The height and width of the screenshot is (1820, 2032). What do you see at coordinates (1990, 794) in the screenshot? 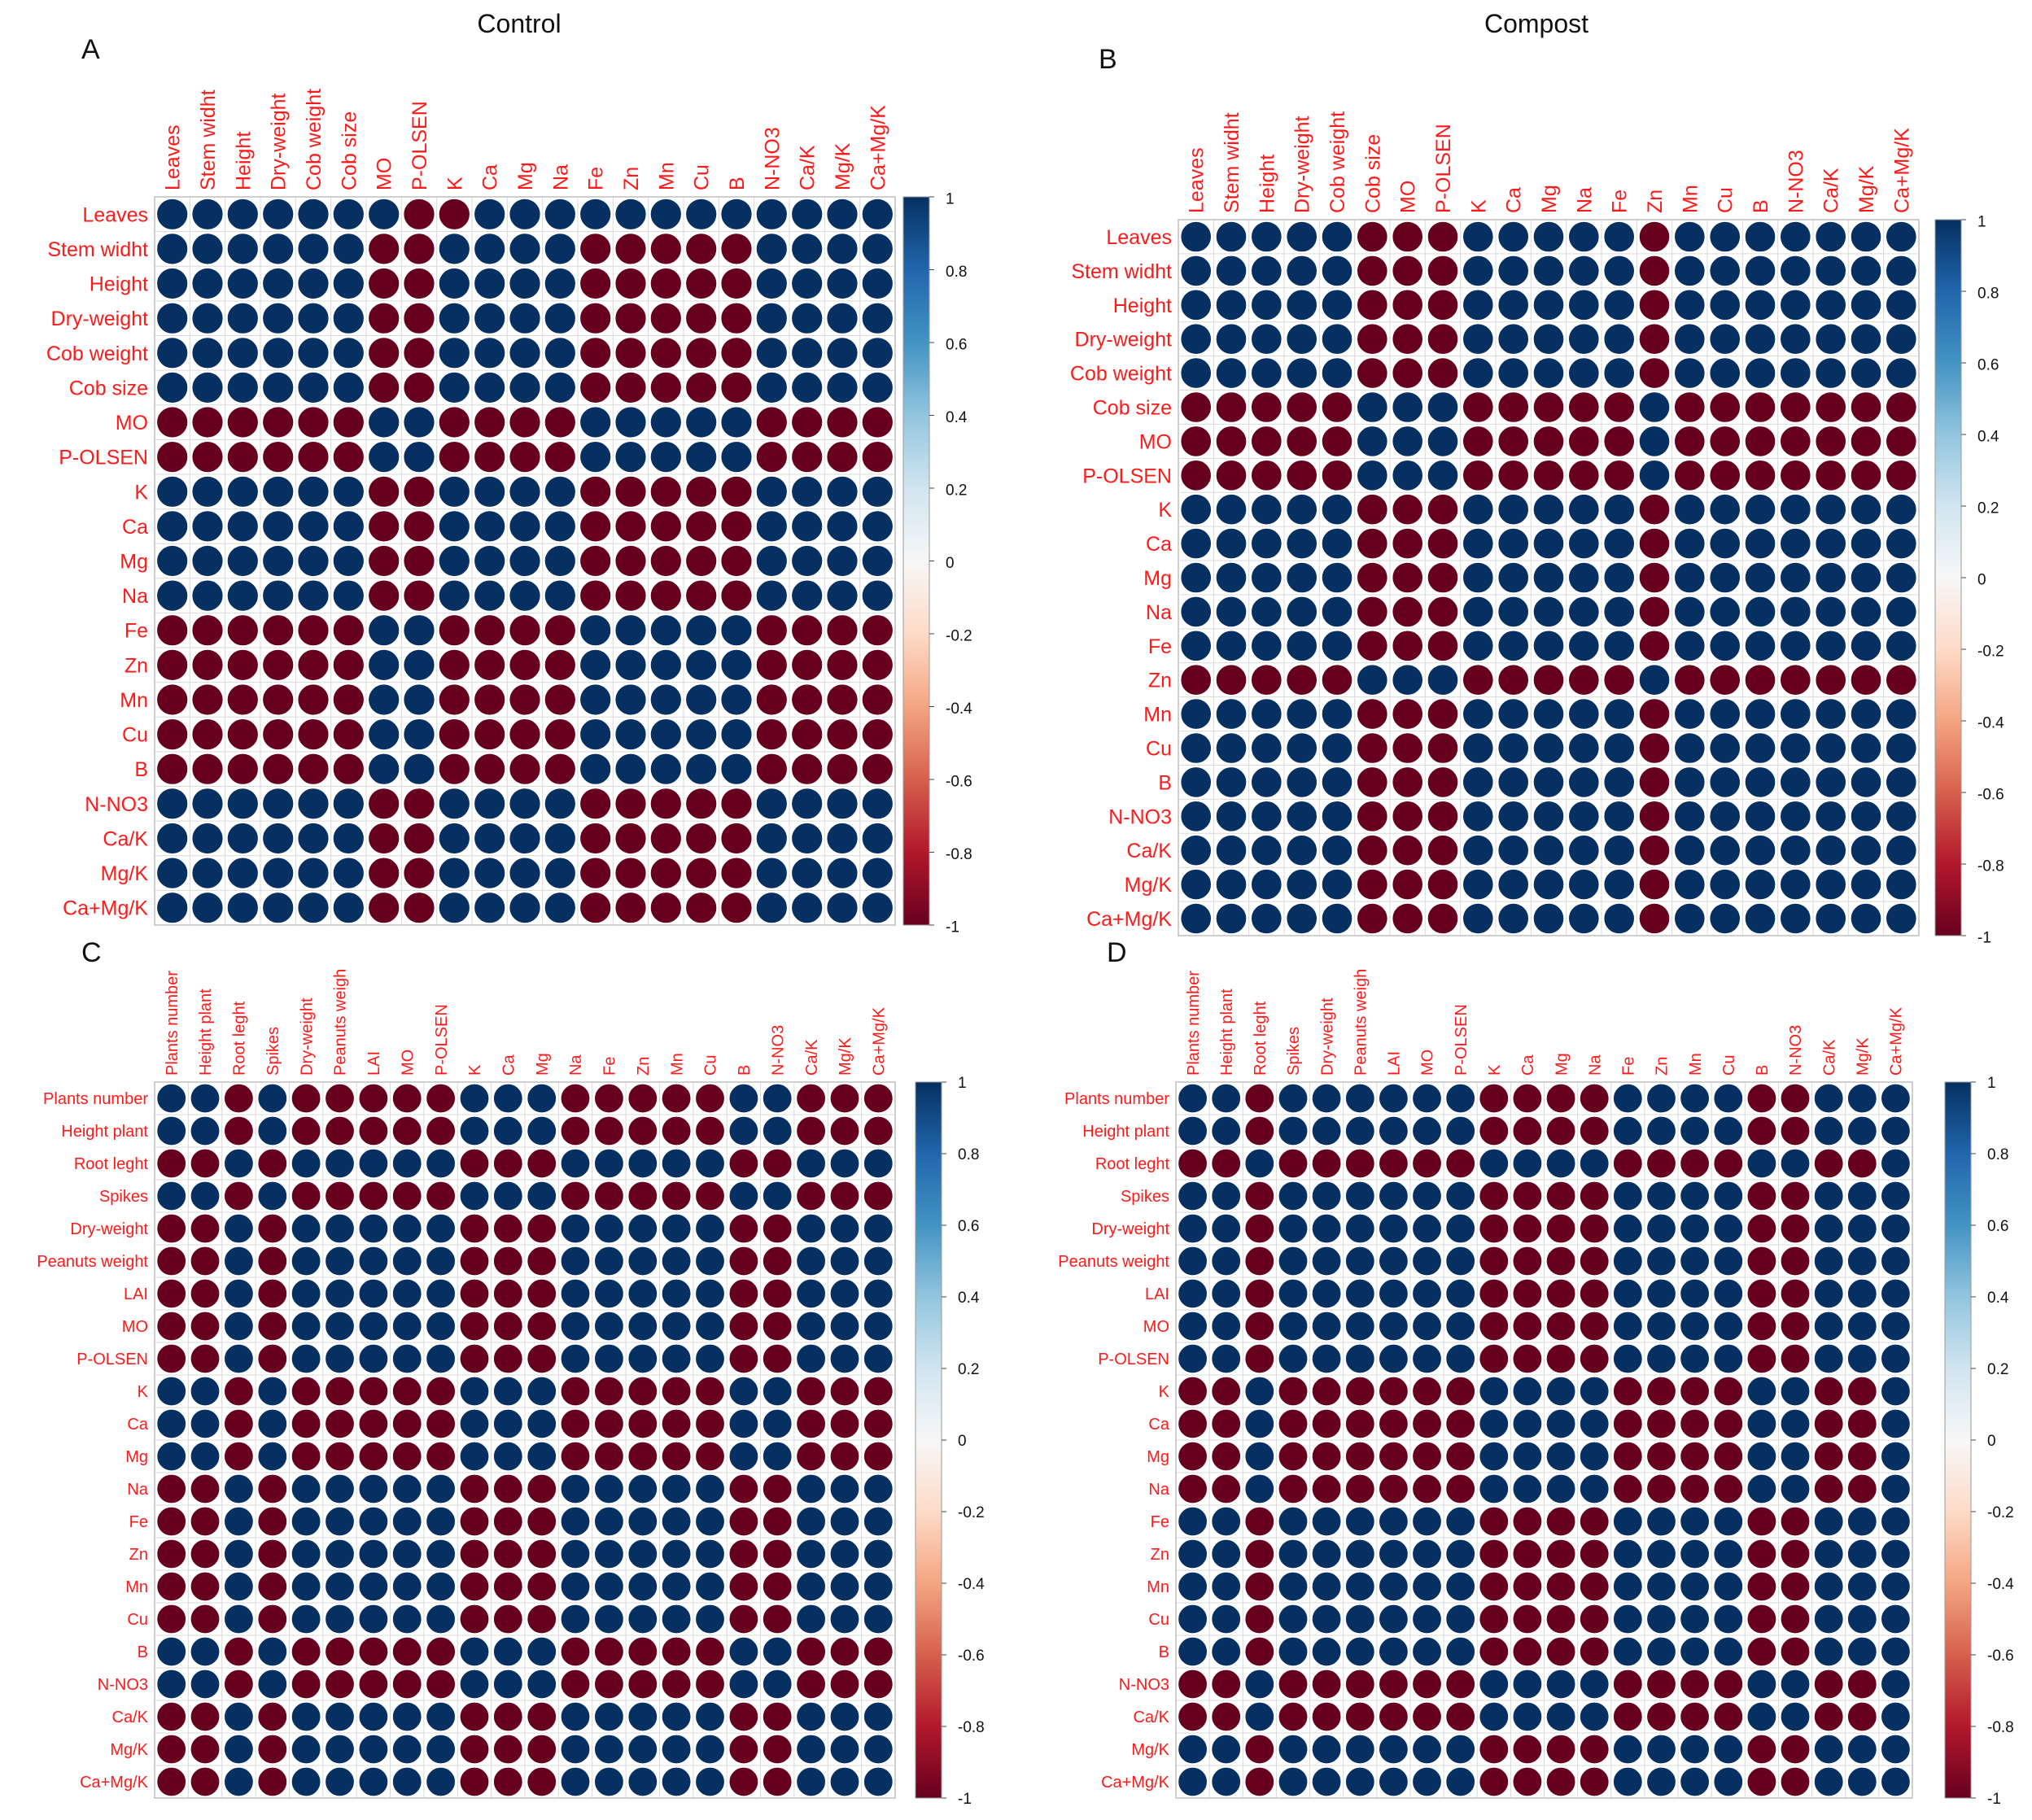
I see `colorbar-tick-label: -0.6` at bounding box center [1990, 794].